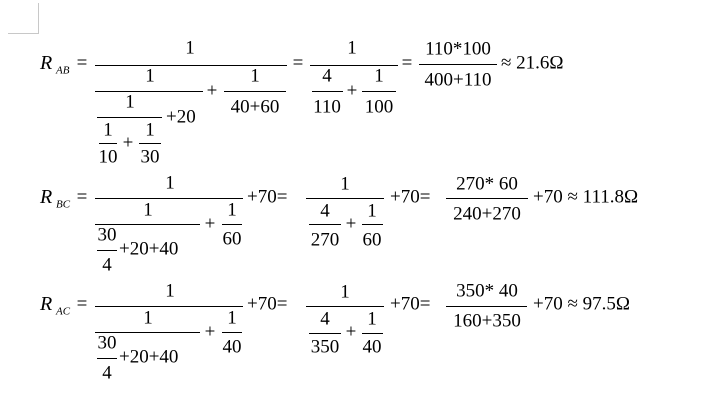 The height and width of the screenshot is (410, 707). Describe the element at coordinates (487, 214) in the screenshot. I see `denominator: 240+270` at that location.